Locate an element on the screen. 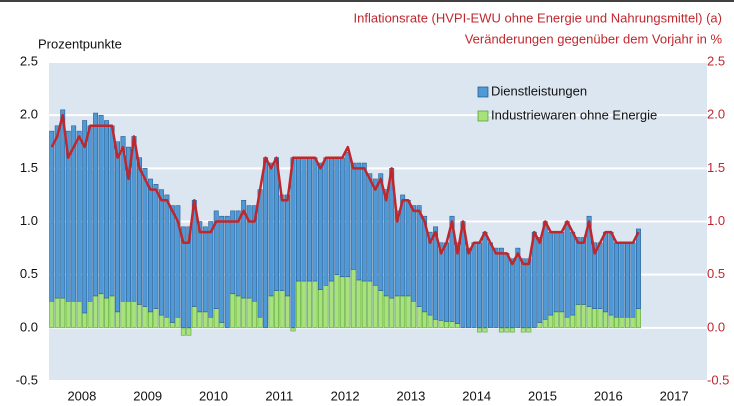 Image resolution: width=734 pixels, height=406 pixels. y2-tick-label: 0.5 is located at coordinates (716, 273).